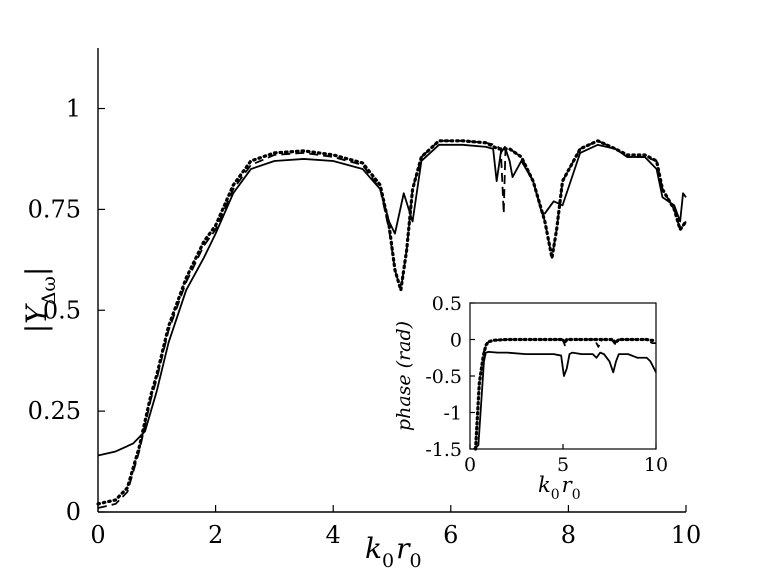  What do you see at coordinates (452, 414) in the screenshot?
I see `inset-y-tick-label-3: -1` at bounding box center [452, 414].